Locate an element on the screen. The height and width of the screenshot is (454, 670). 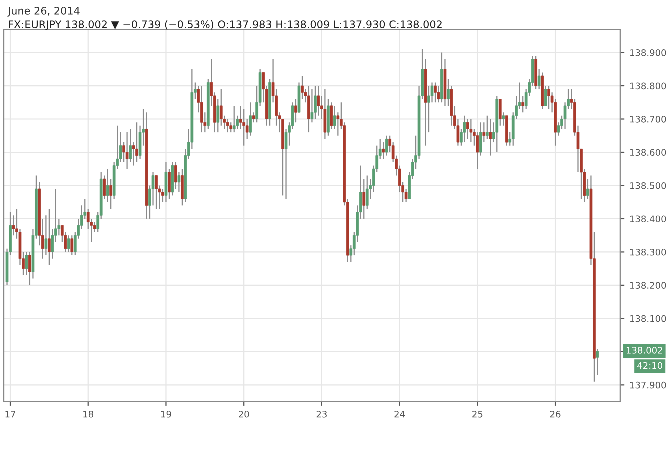
y-tick-label: 138.400 is located at coordinates (648, 219).